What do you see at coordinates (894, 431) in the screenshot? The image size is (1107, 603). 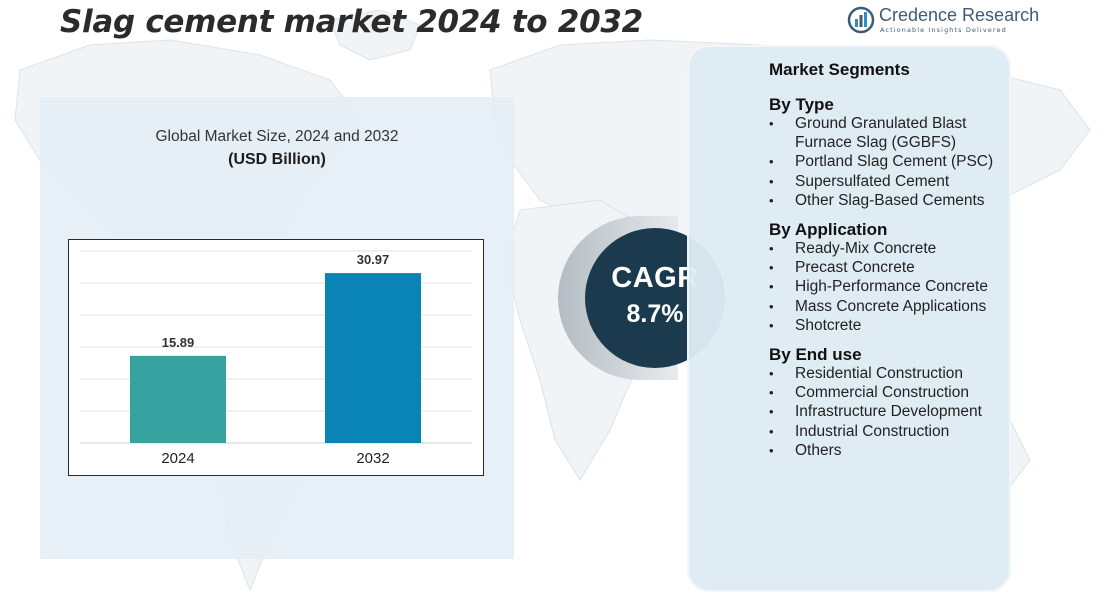 I see `segment-item: Industrial Construction` at bounding box center [894, 431].